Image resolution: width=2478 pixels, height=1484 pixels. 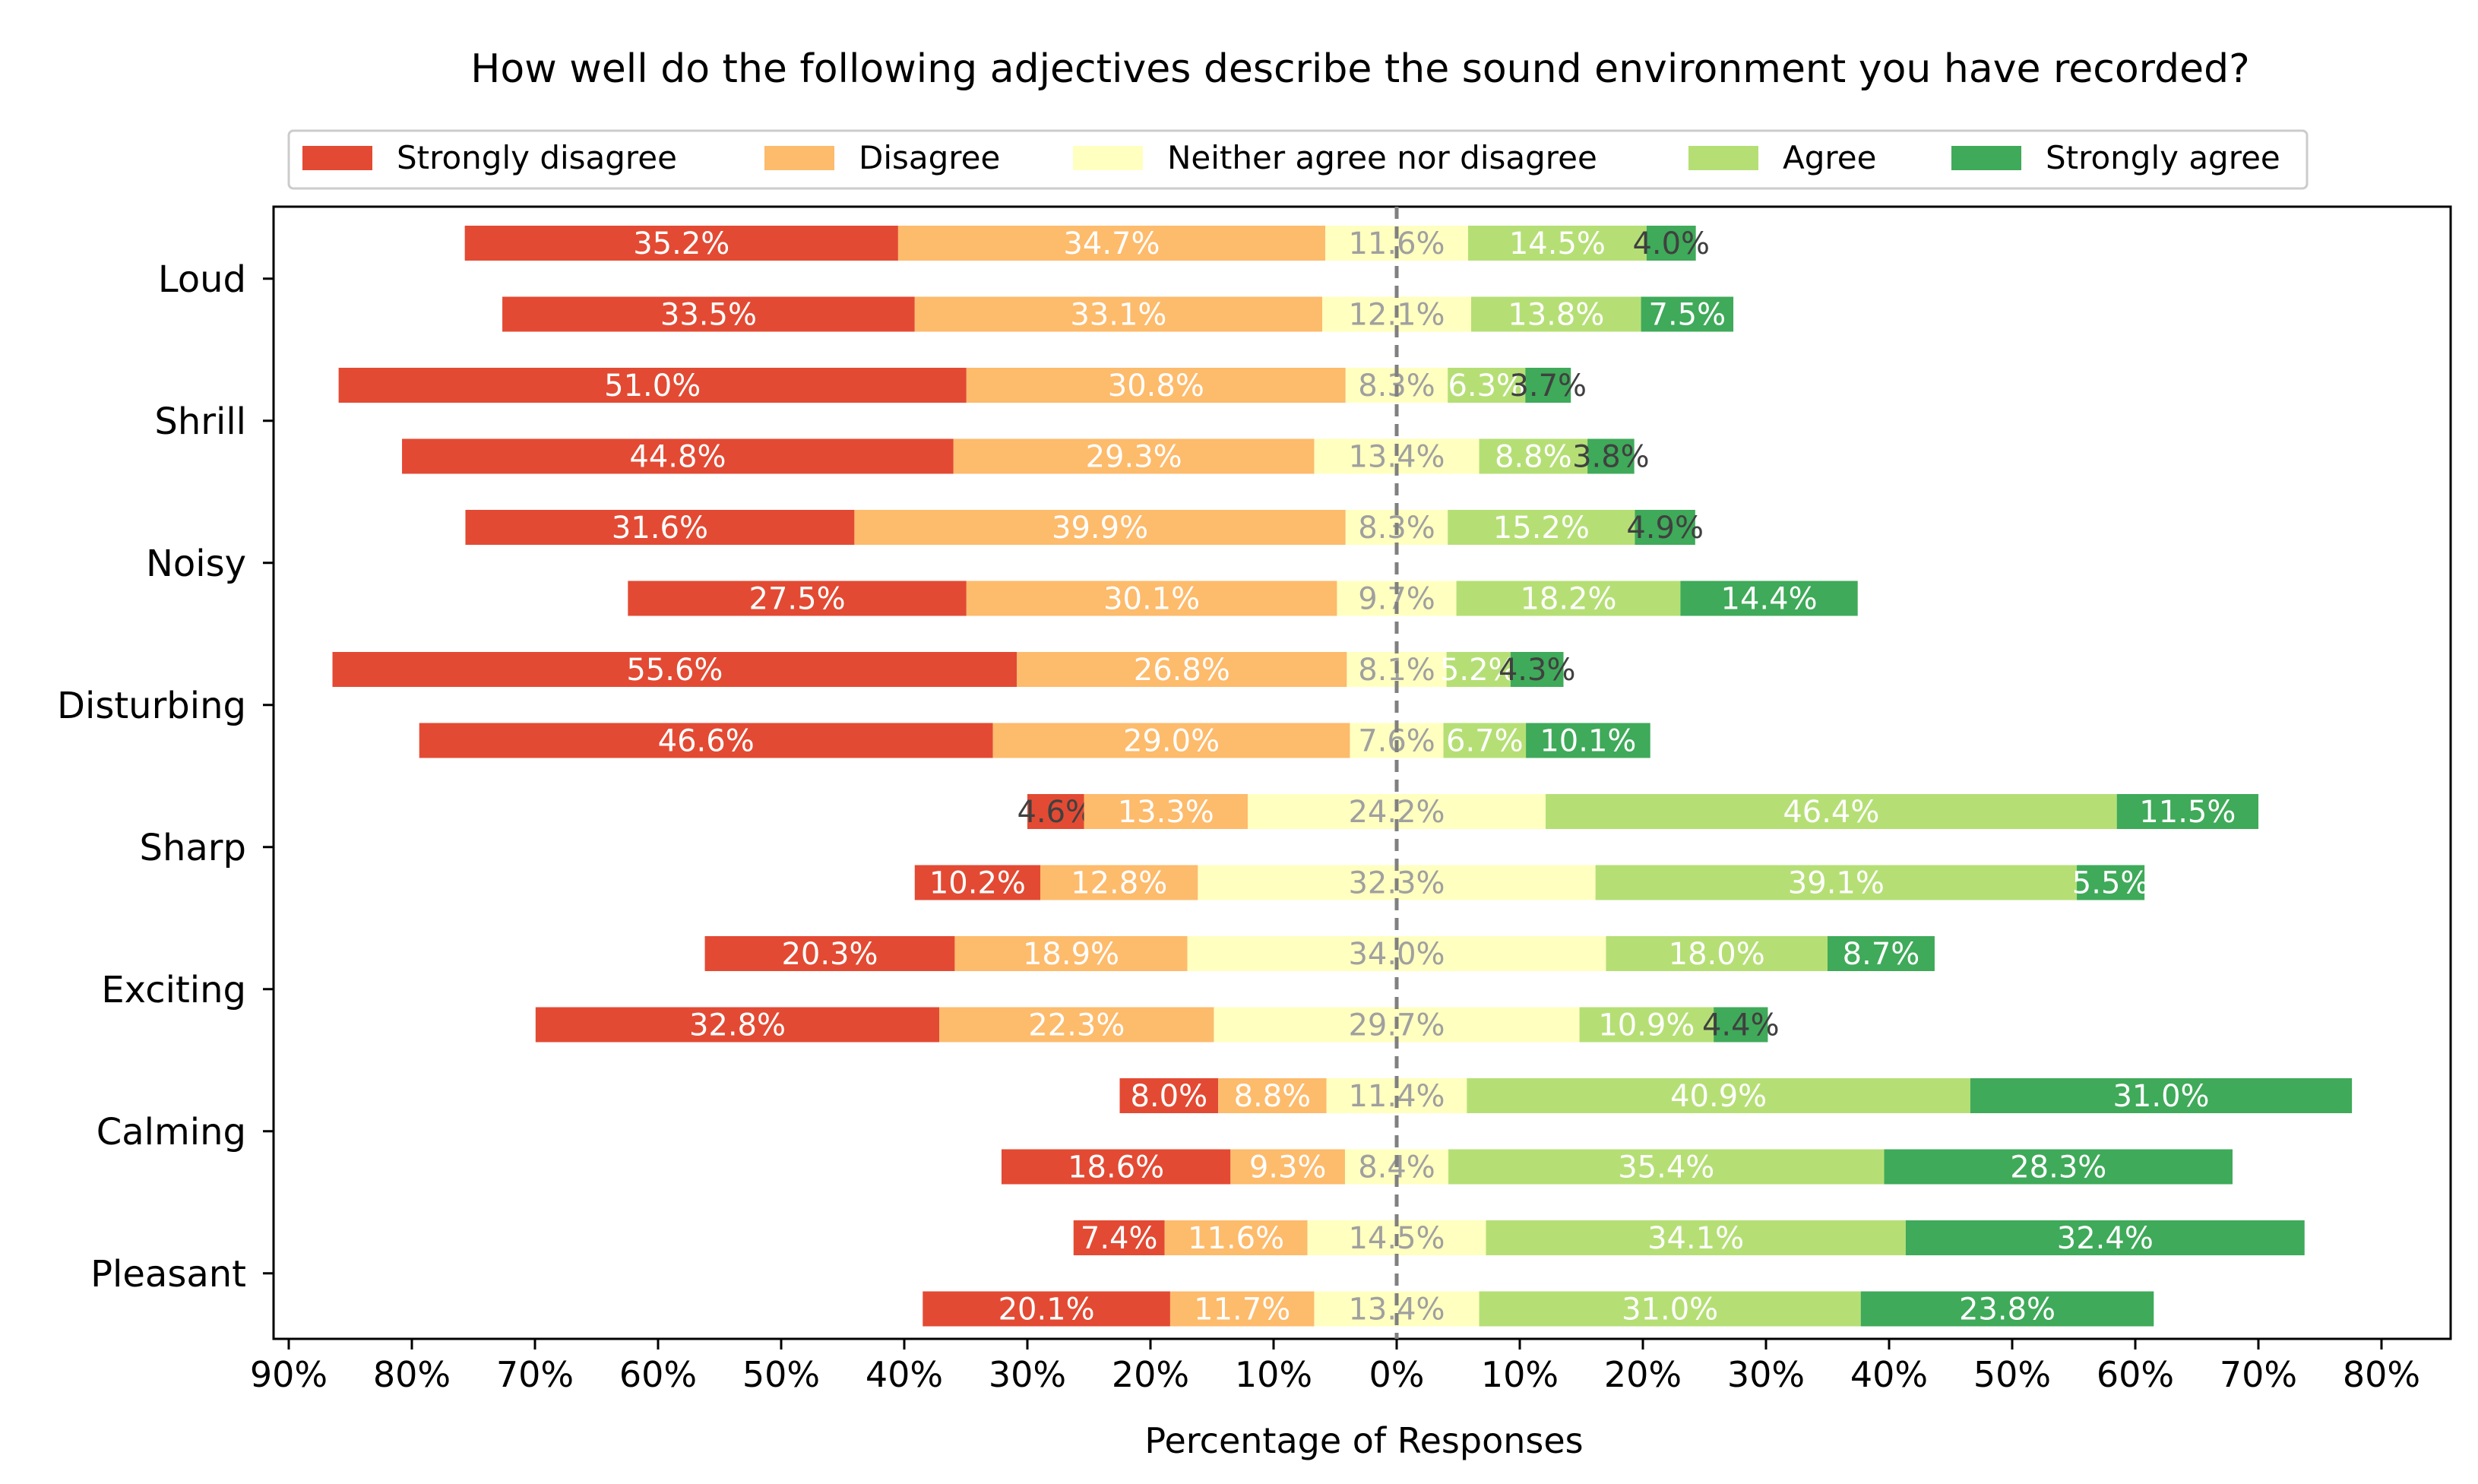 I want to click on bar-value-label: 3.7%, so click(x=1548, y=386).